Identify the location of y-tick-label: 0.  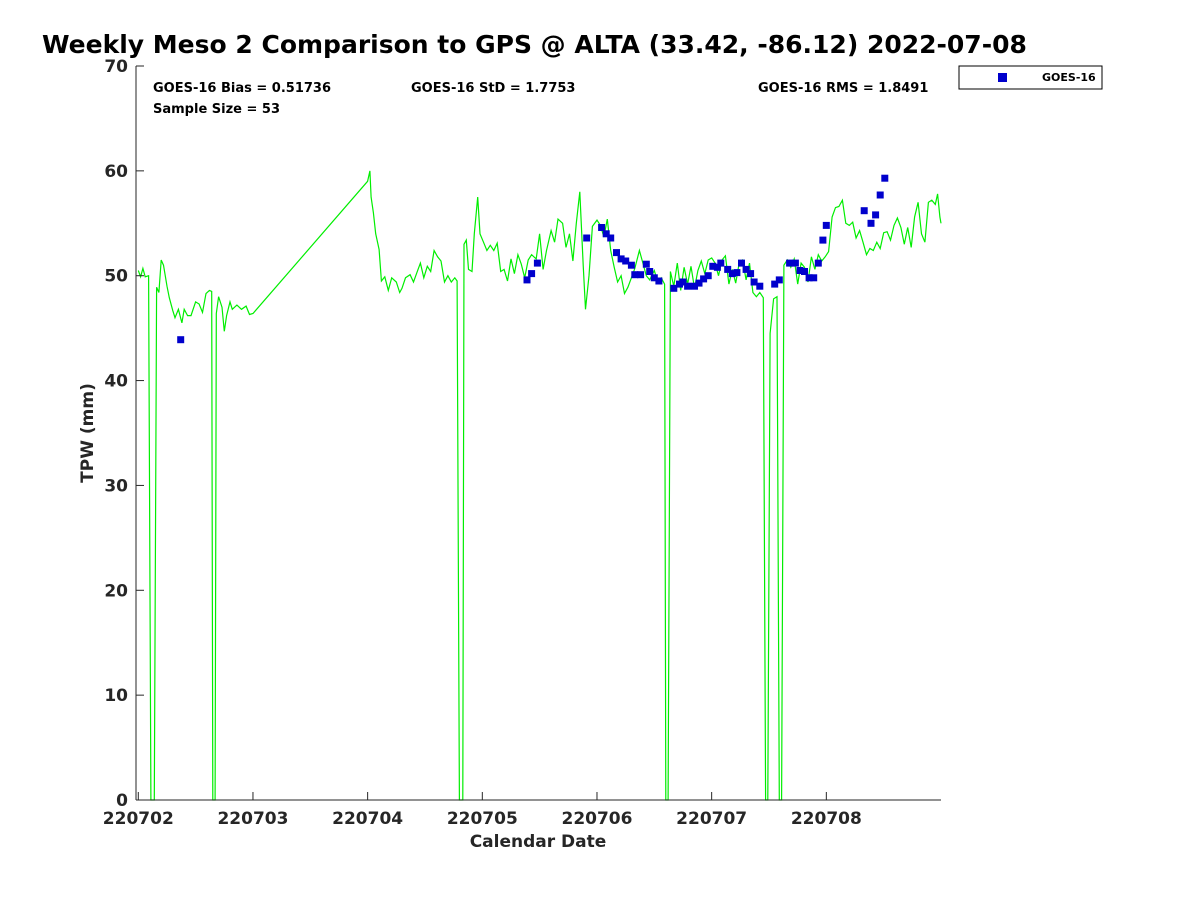
(122, 801).